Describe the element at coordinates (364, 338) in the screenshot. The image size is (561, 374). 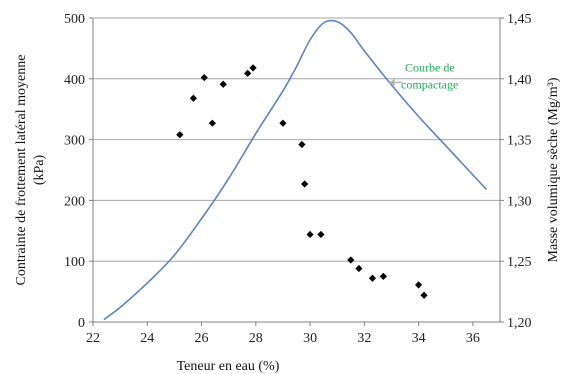
I see `x-tick-label-5: 32` at that location.